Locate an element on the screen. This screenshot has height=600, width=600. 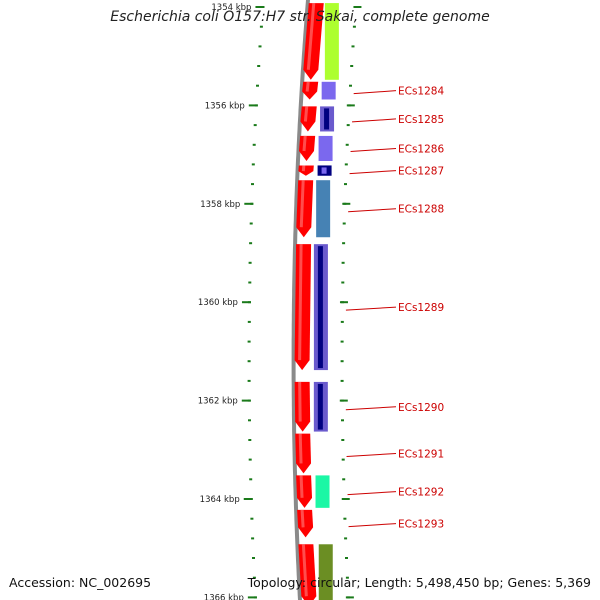
tick-label: 1358 kbp is located at coordinates (220, 205).